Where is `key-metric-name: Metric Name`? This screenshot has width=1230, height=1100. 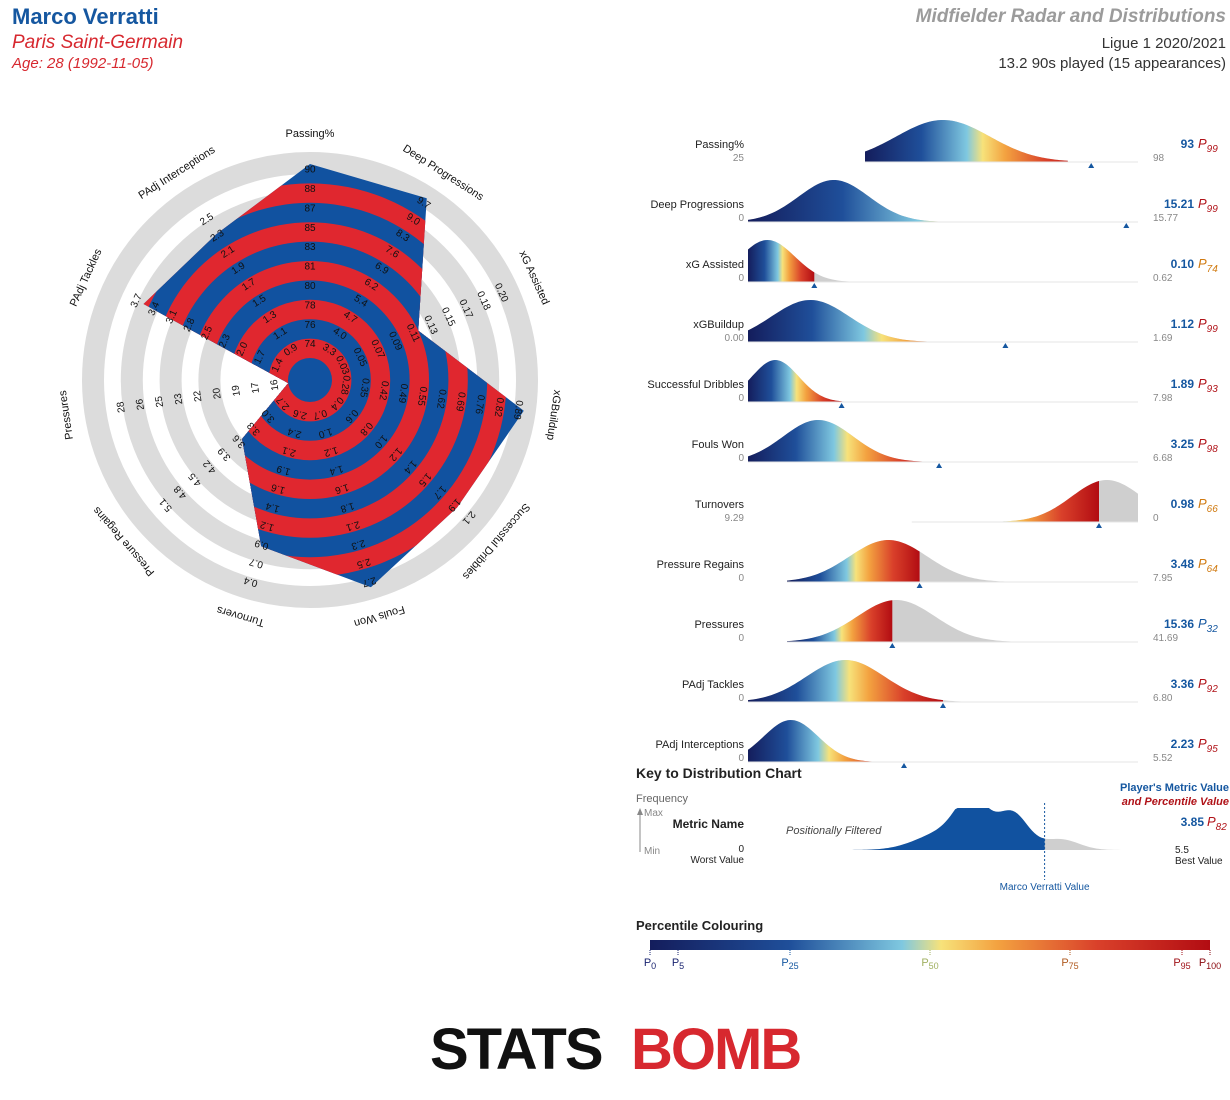 key-metric-name: Metric Name is located at coordinates (709, 824).